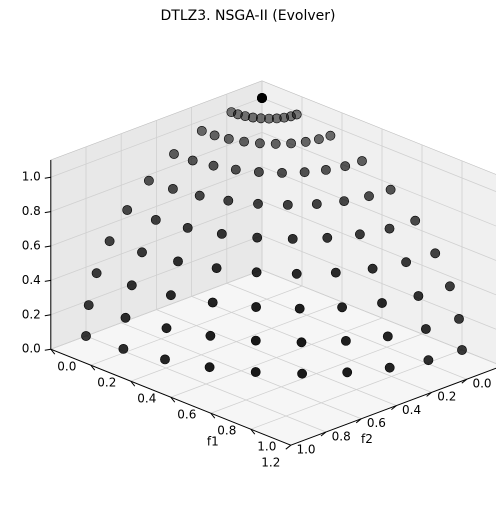 This screenshot has height=507, width=496. What do you see at coordinates (31, 177) in the screenshot?
I see `z-tick-label: 1.0` at bounding box center [31, 177].